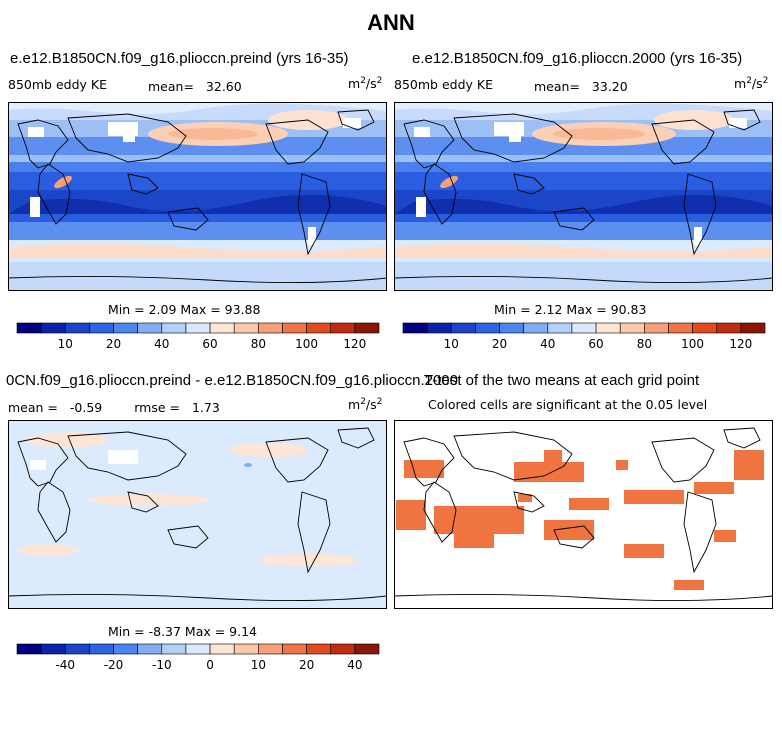 The width and height of the screenshot is (782, 733). What do you see at coordinates (443, 84) in the screenshot?
I see `panel-2000-variable: 850mb eddy KE` at bounding box center [443, 84].